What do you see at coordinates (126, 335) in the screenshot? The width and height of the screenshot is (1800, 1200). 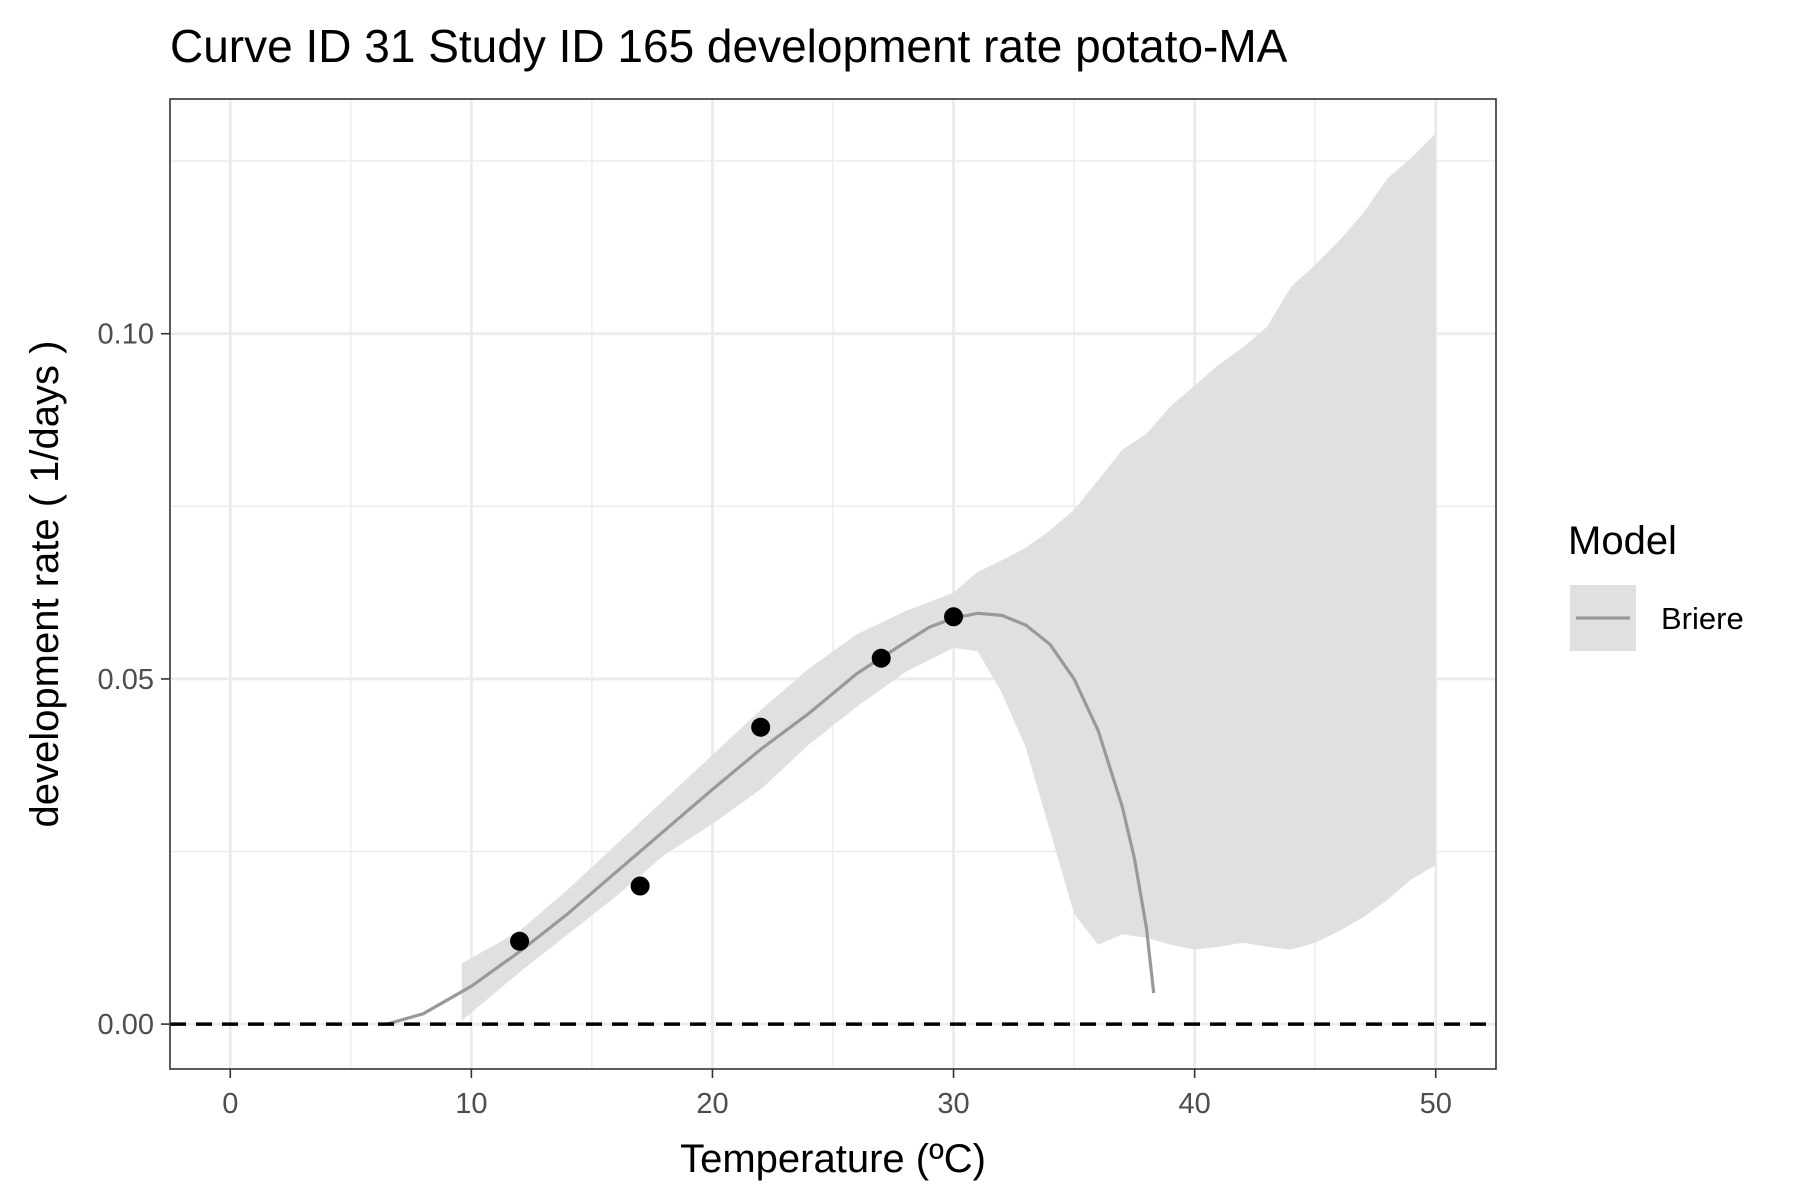 I see `y-tick-label: 0.10` at bounding box center [126, 335].